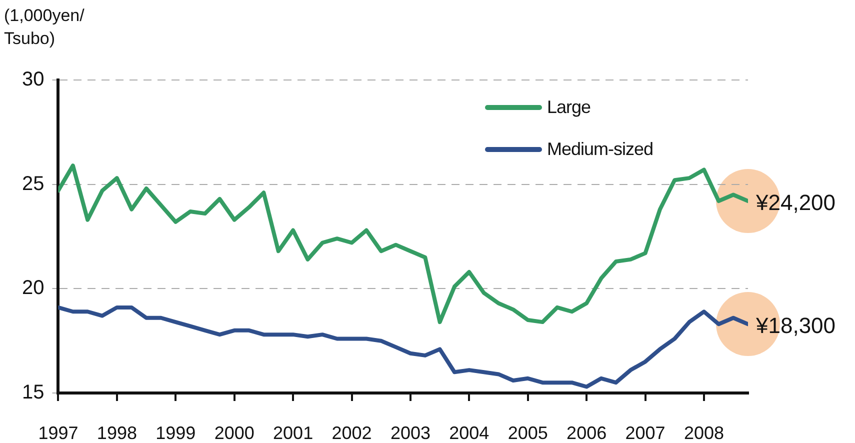 This screenshot has width=855, height=443. What do you see at coordinates (795, 203) in the screenshot?
I see `annotation: ¥24,200` at bounding box center [795, 203].